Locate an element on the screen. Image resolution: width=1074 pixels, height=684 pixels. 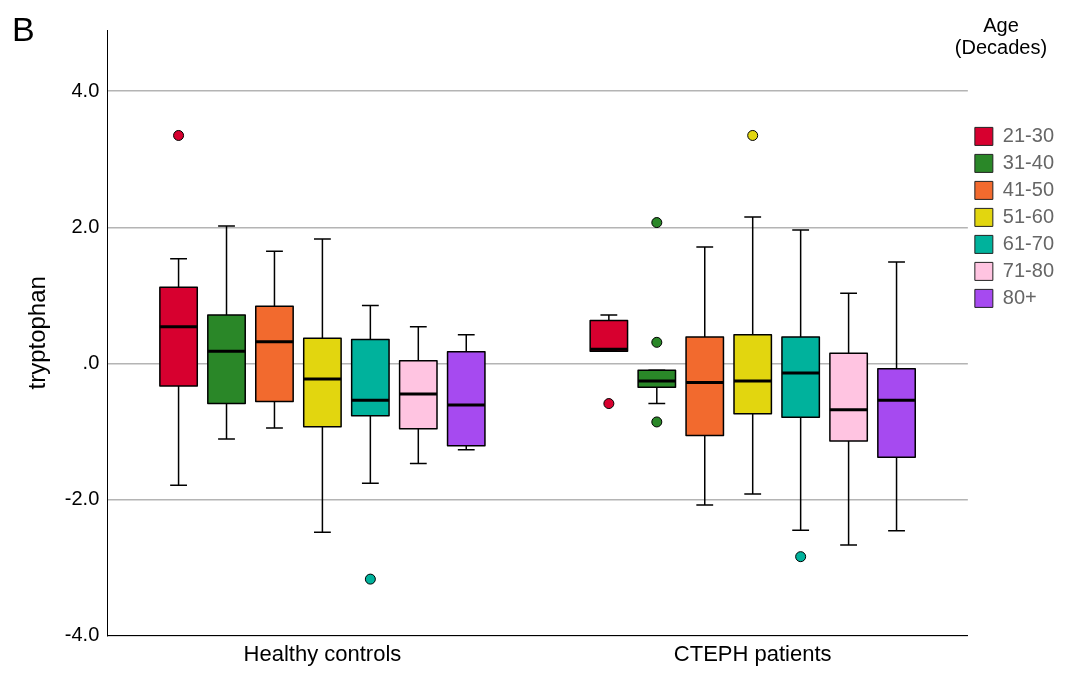
y-tick-label: .0 is located at coordinates (91, 361).